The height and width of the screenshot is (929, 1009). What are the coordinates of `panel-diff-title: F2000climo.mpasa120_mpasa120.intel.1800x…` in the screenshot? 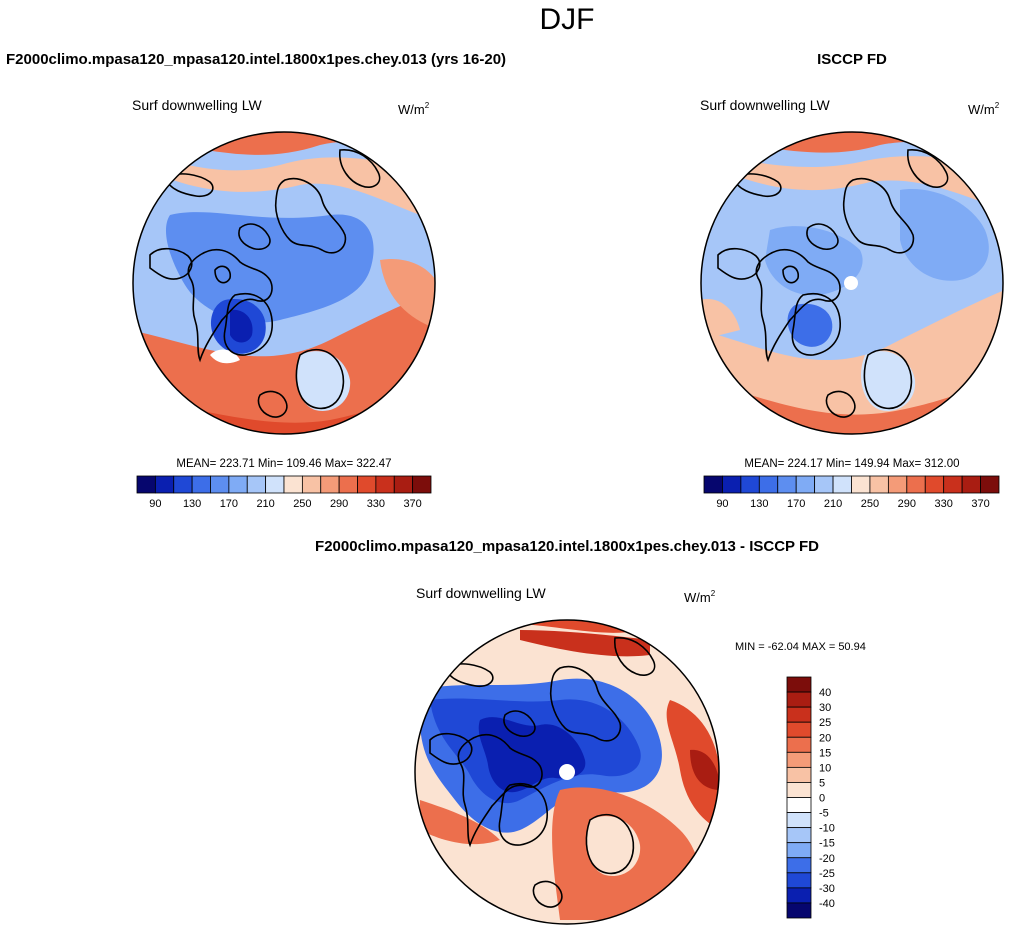 It's located at (567, 546).